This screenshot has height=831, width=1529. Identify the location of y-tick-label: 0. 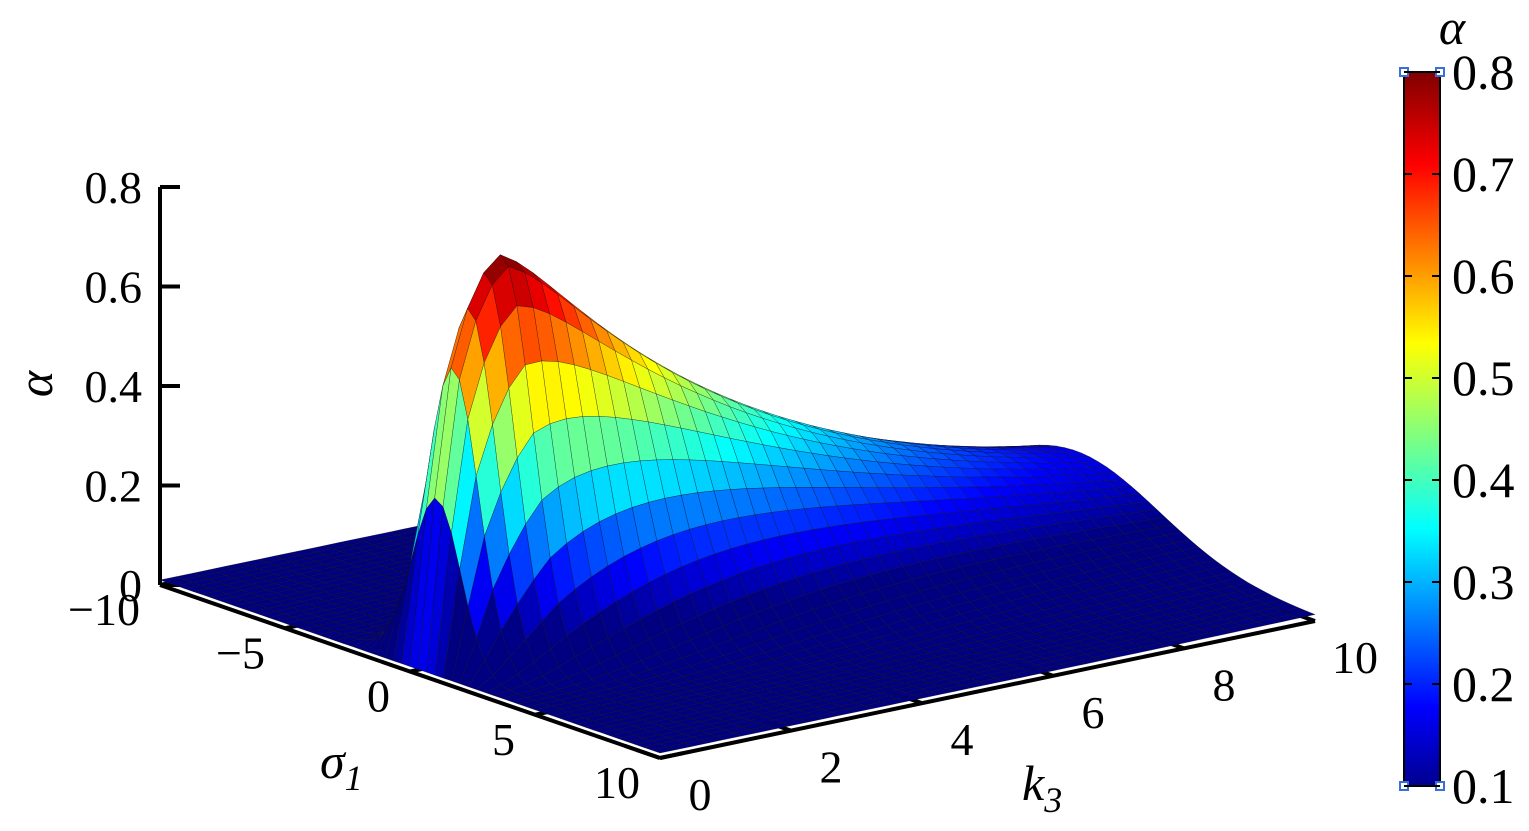
(378, 696).